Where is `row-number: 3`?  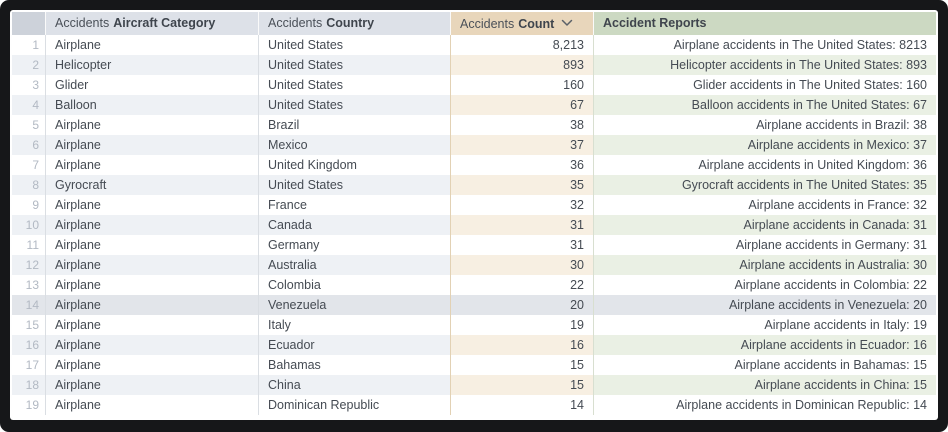 row-number: 3 is located at coordinates (35, 85).